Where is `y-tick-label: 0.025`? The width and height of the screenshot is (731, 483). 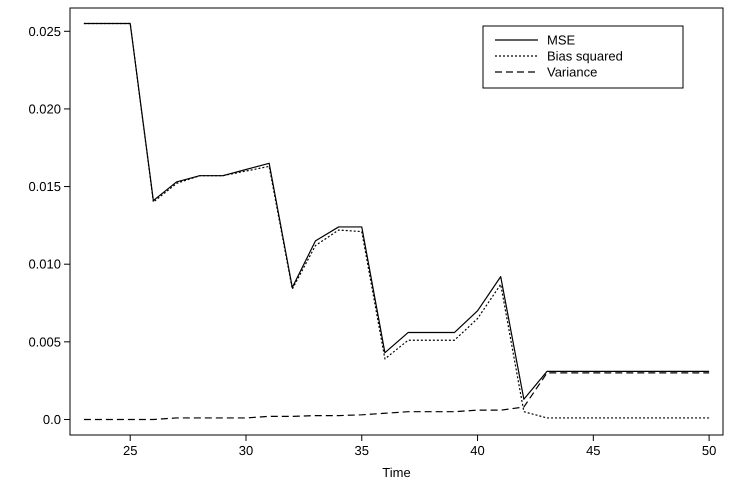
y-tick-label: 0.025 is located at coordinates (44, 31).